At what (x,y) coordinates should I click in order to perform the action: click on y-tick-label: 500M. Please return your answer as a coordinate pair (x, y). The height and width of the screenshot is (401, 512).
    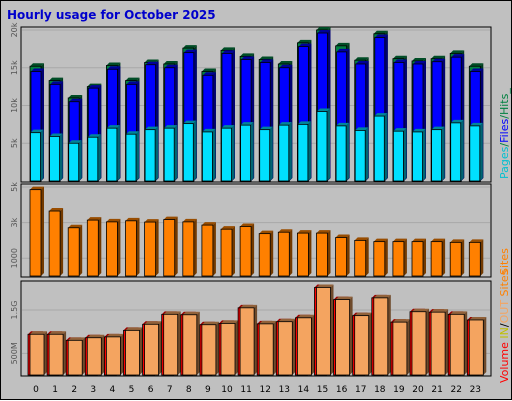
    Looking at the image, I should click on (14, 353).